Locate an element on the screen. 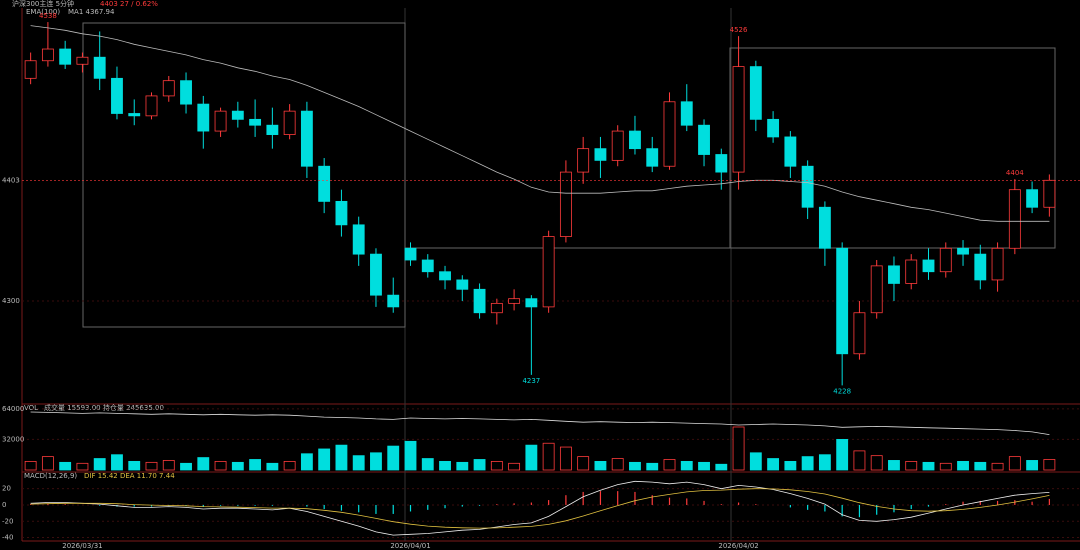 Image resolution: width=1080 pixels, height=550 pixels. last-price: 4403 is located at coordinates (109, 4).